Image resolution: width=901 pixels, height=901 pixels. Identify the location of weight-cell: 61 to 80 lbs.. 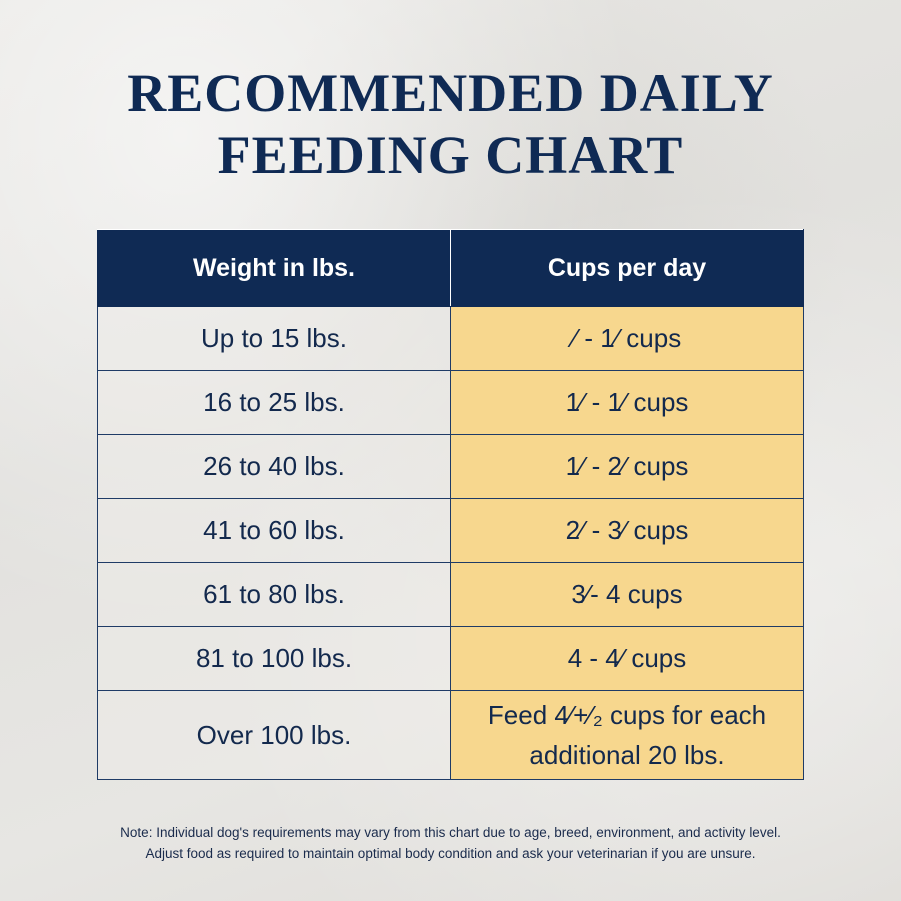
(274, 594).